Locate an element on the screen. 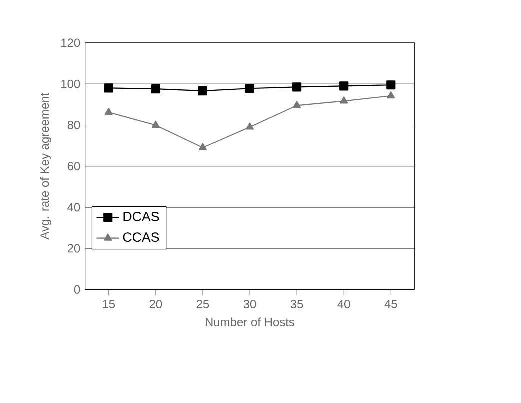 The width and height of the screenshot is (521, 403). y-tick-label: 80 is located at coordinates (74, 125).